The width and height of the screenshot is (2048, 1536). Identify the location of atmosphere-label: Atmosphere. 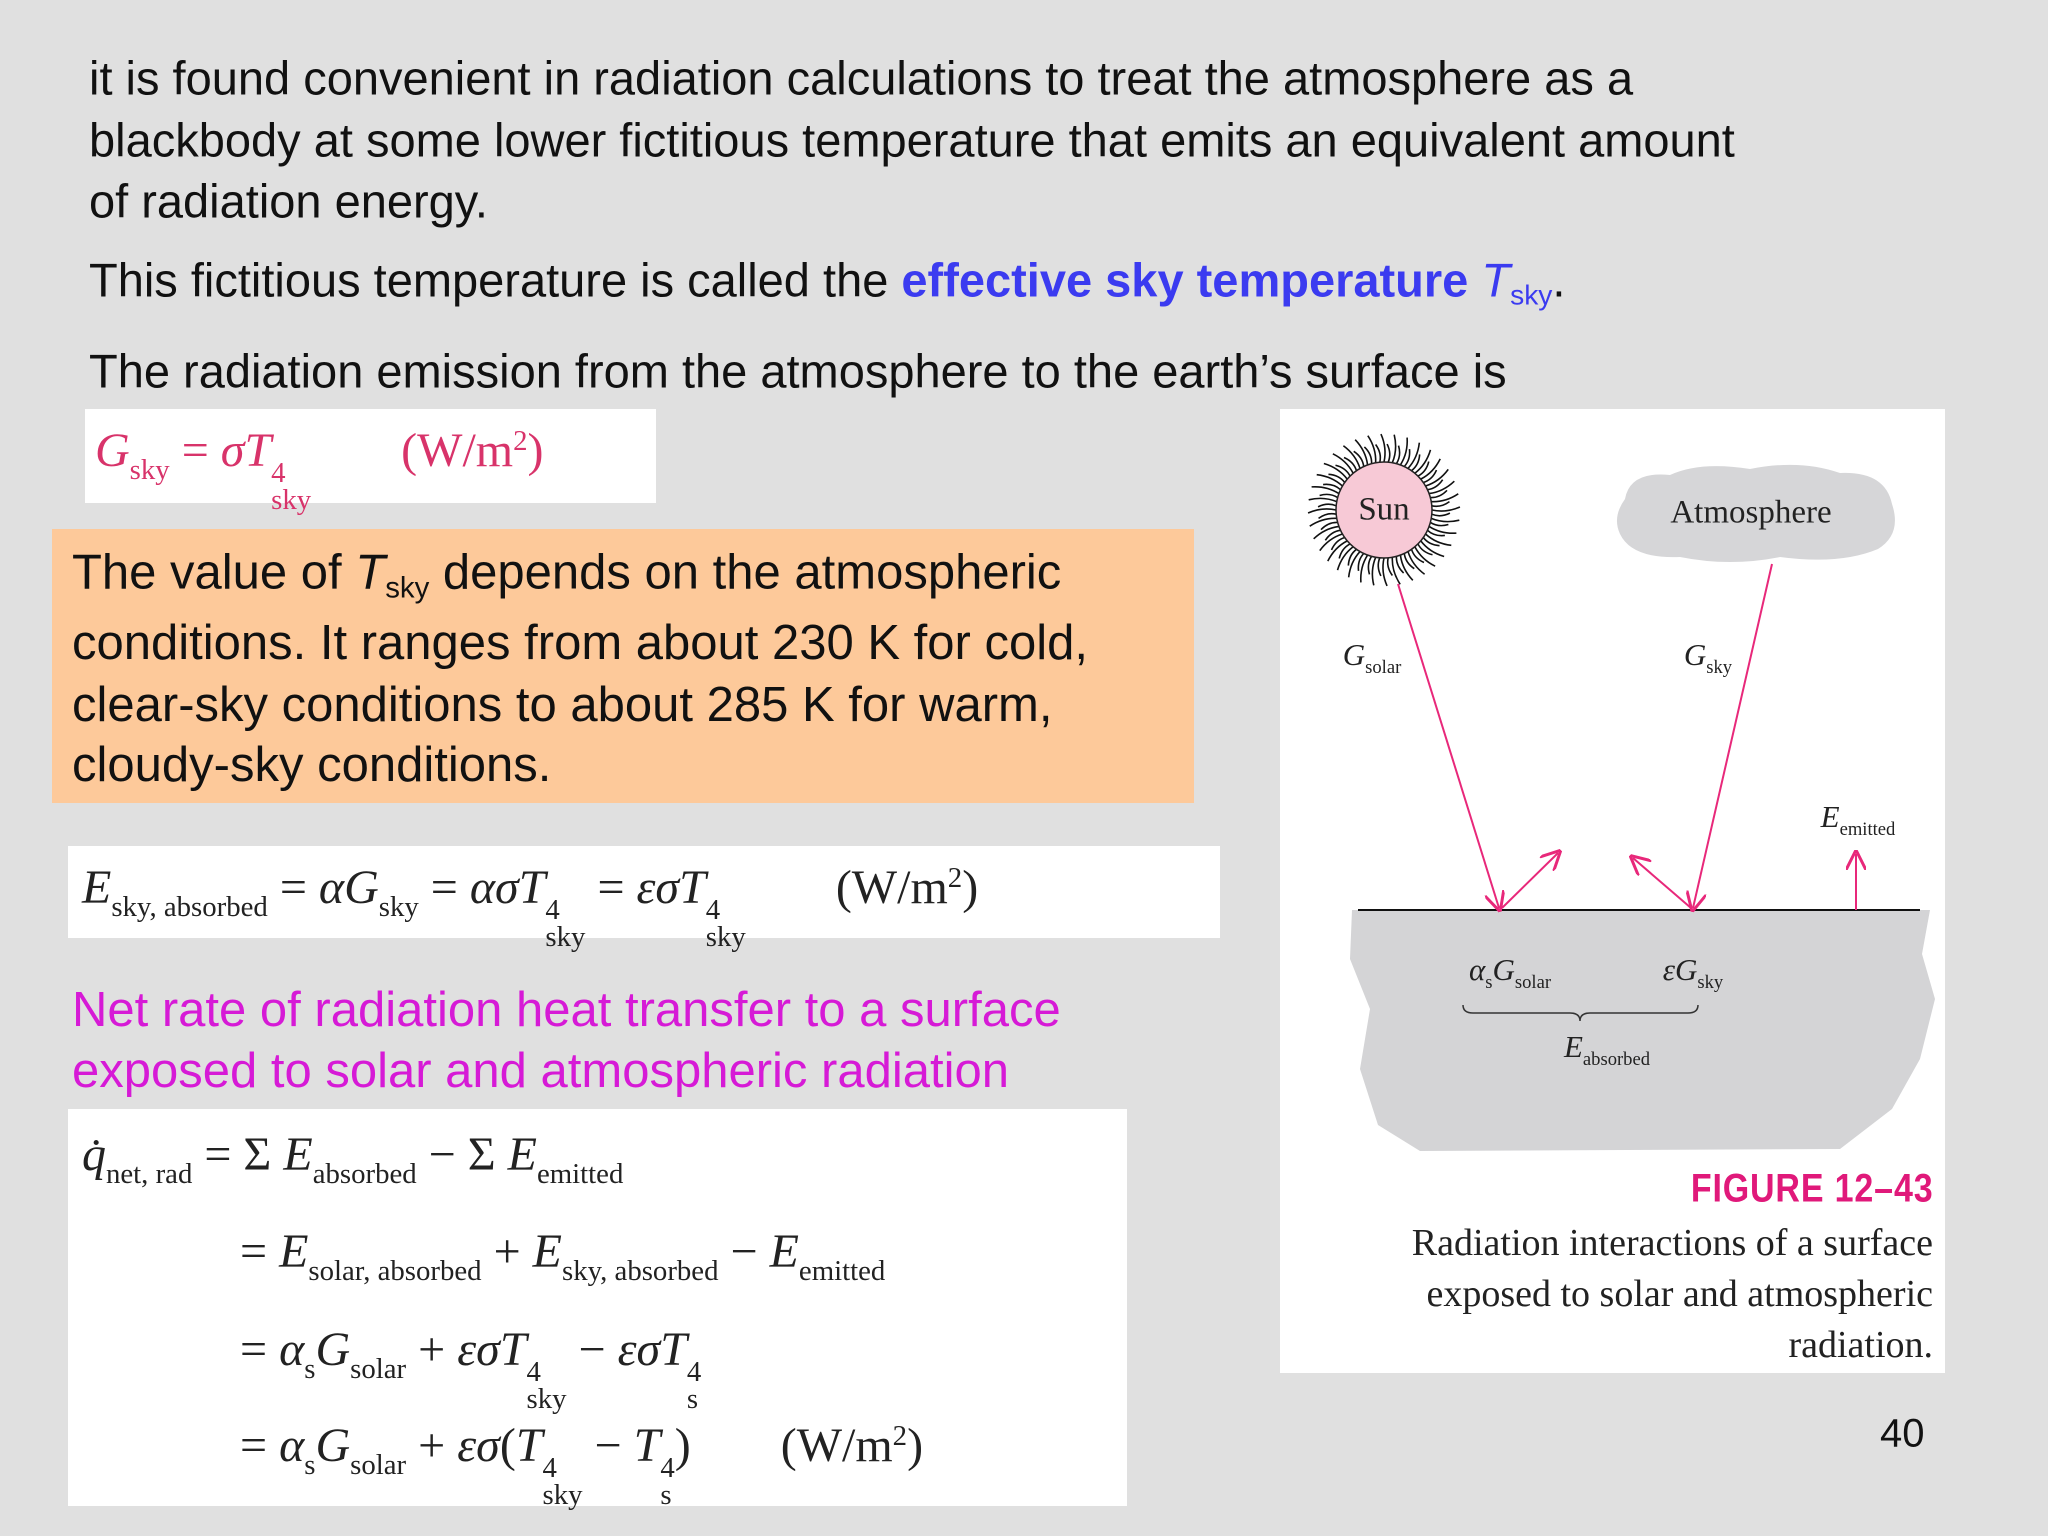
(1751, 512).